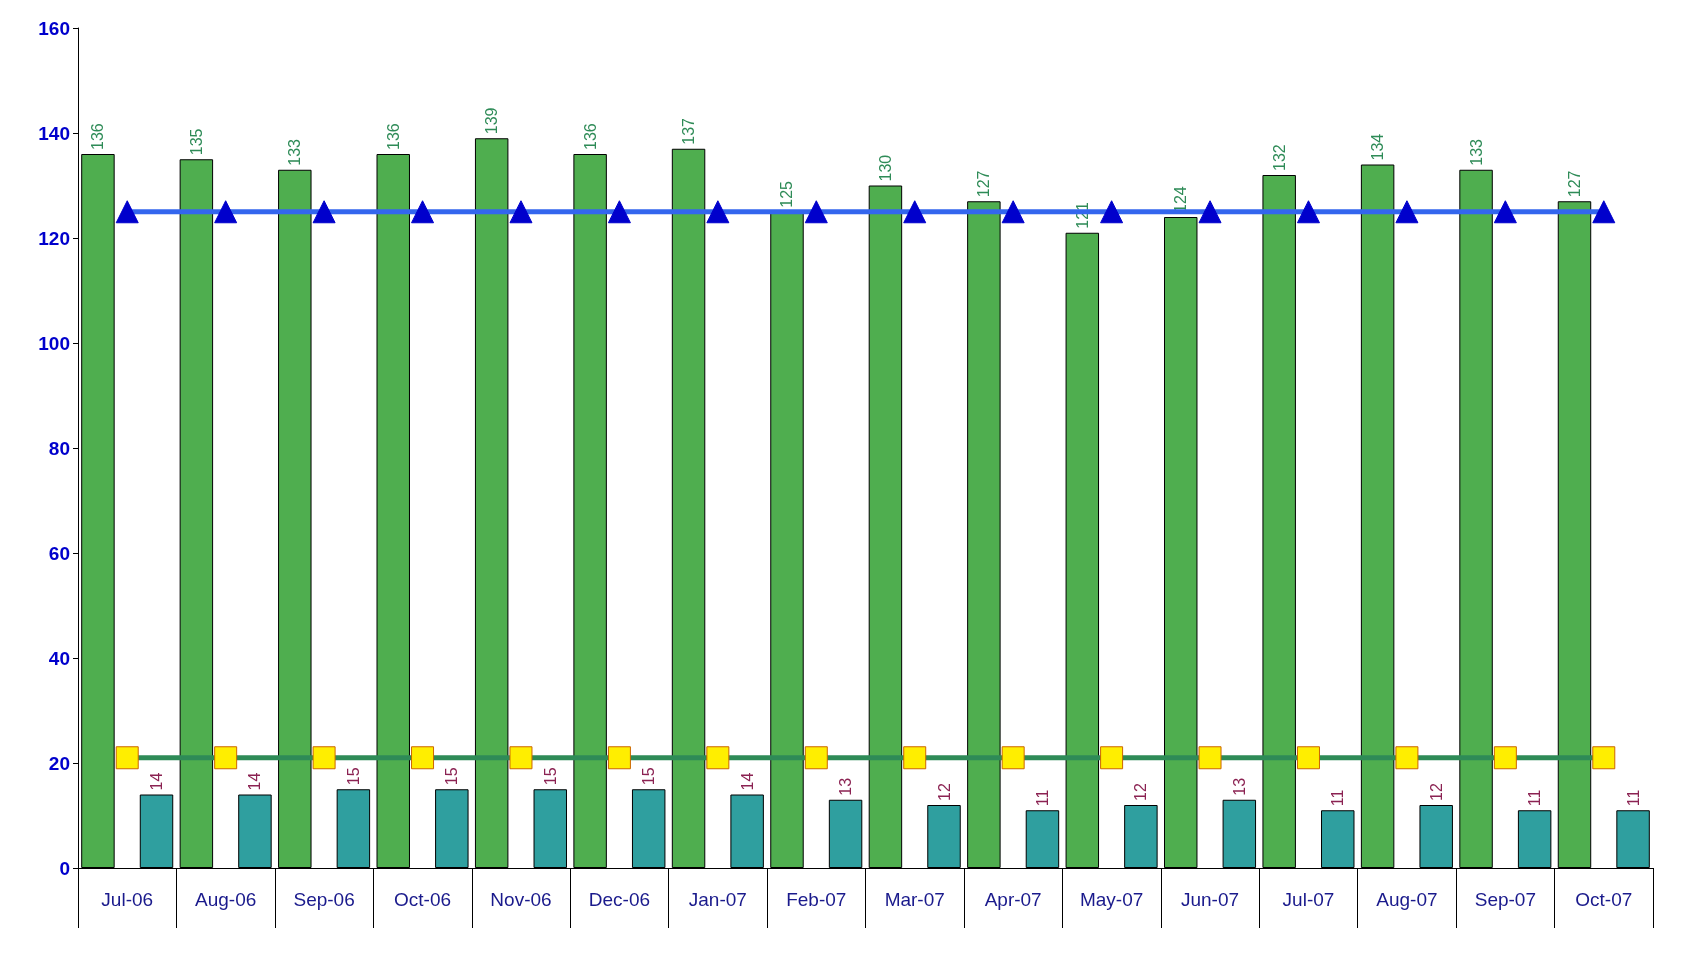  Describe the element at coordinates (689, 131) in the screenshot. I see `data-label: 137` at that location.